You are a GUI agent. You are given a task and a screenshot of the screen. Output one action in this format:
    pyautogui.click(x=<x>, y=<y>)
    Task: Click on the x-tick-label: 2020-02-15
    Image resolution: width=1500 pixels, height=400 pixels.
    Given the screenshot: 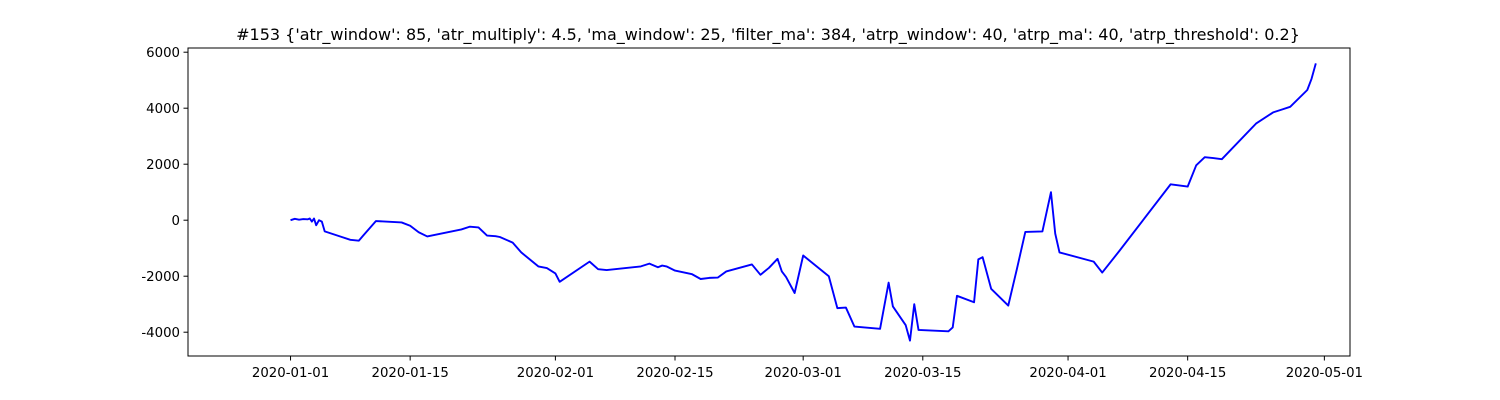 What is the action you would take?
    pyautogui.click(x=674, y=373)
    